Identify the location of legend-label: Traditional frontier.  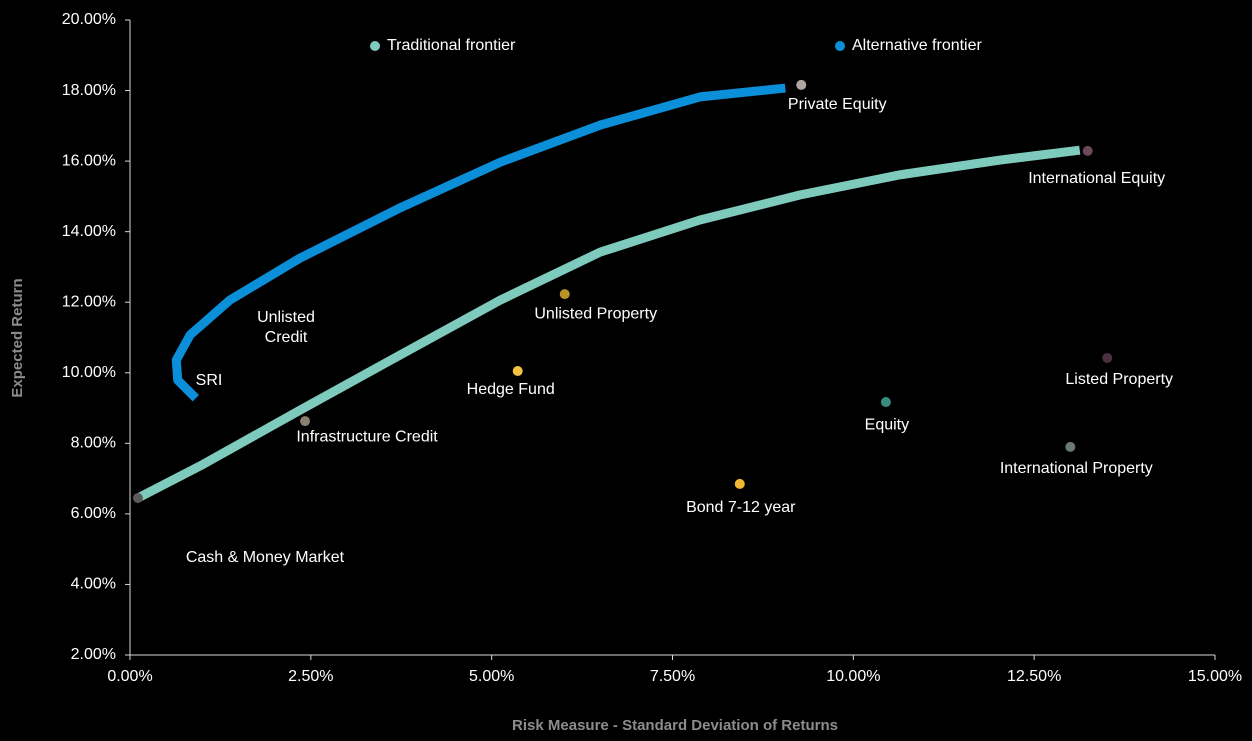
(451, 45).